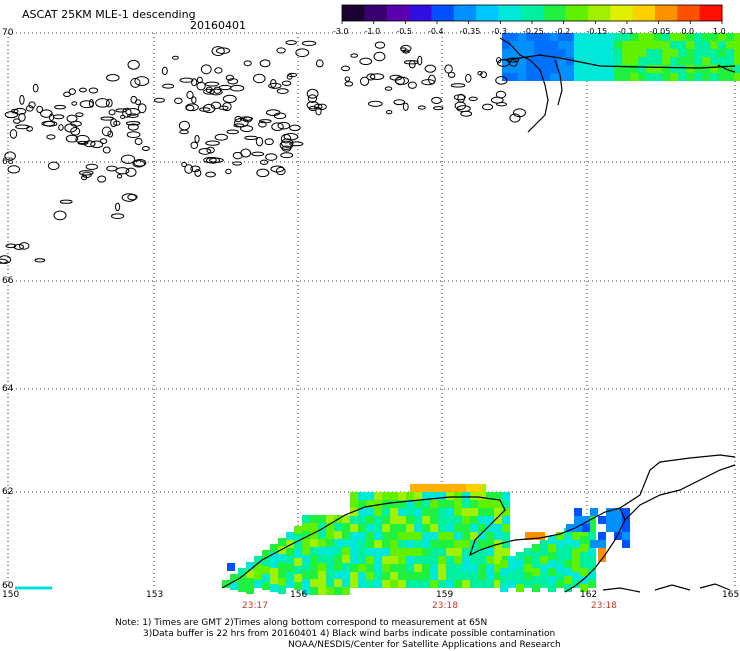  I want to click on time-label-3: 23:18, so click(604, 606).